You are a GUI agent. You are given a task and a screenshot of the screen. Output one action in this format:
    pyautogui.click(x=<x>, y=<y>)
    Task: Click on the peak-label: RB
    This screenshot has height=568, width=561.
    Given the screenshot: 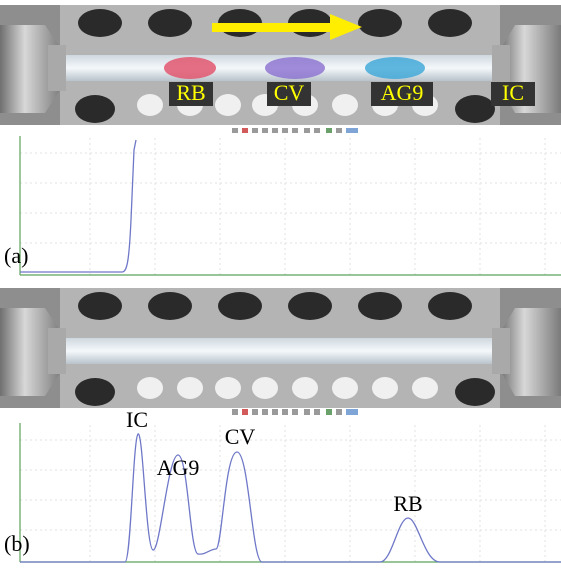 What is the action you would take?
    pyautogui.click(x=407, y=503)
    